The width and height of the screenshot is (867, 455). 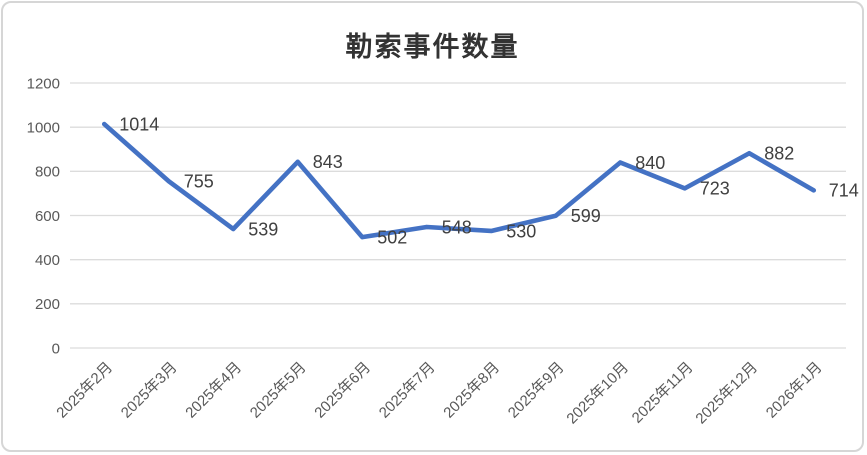 I want to click on y-axis-tick-label: 800, so click(x=47, y=172).